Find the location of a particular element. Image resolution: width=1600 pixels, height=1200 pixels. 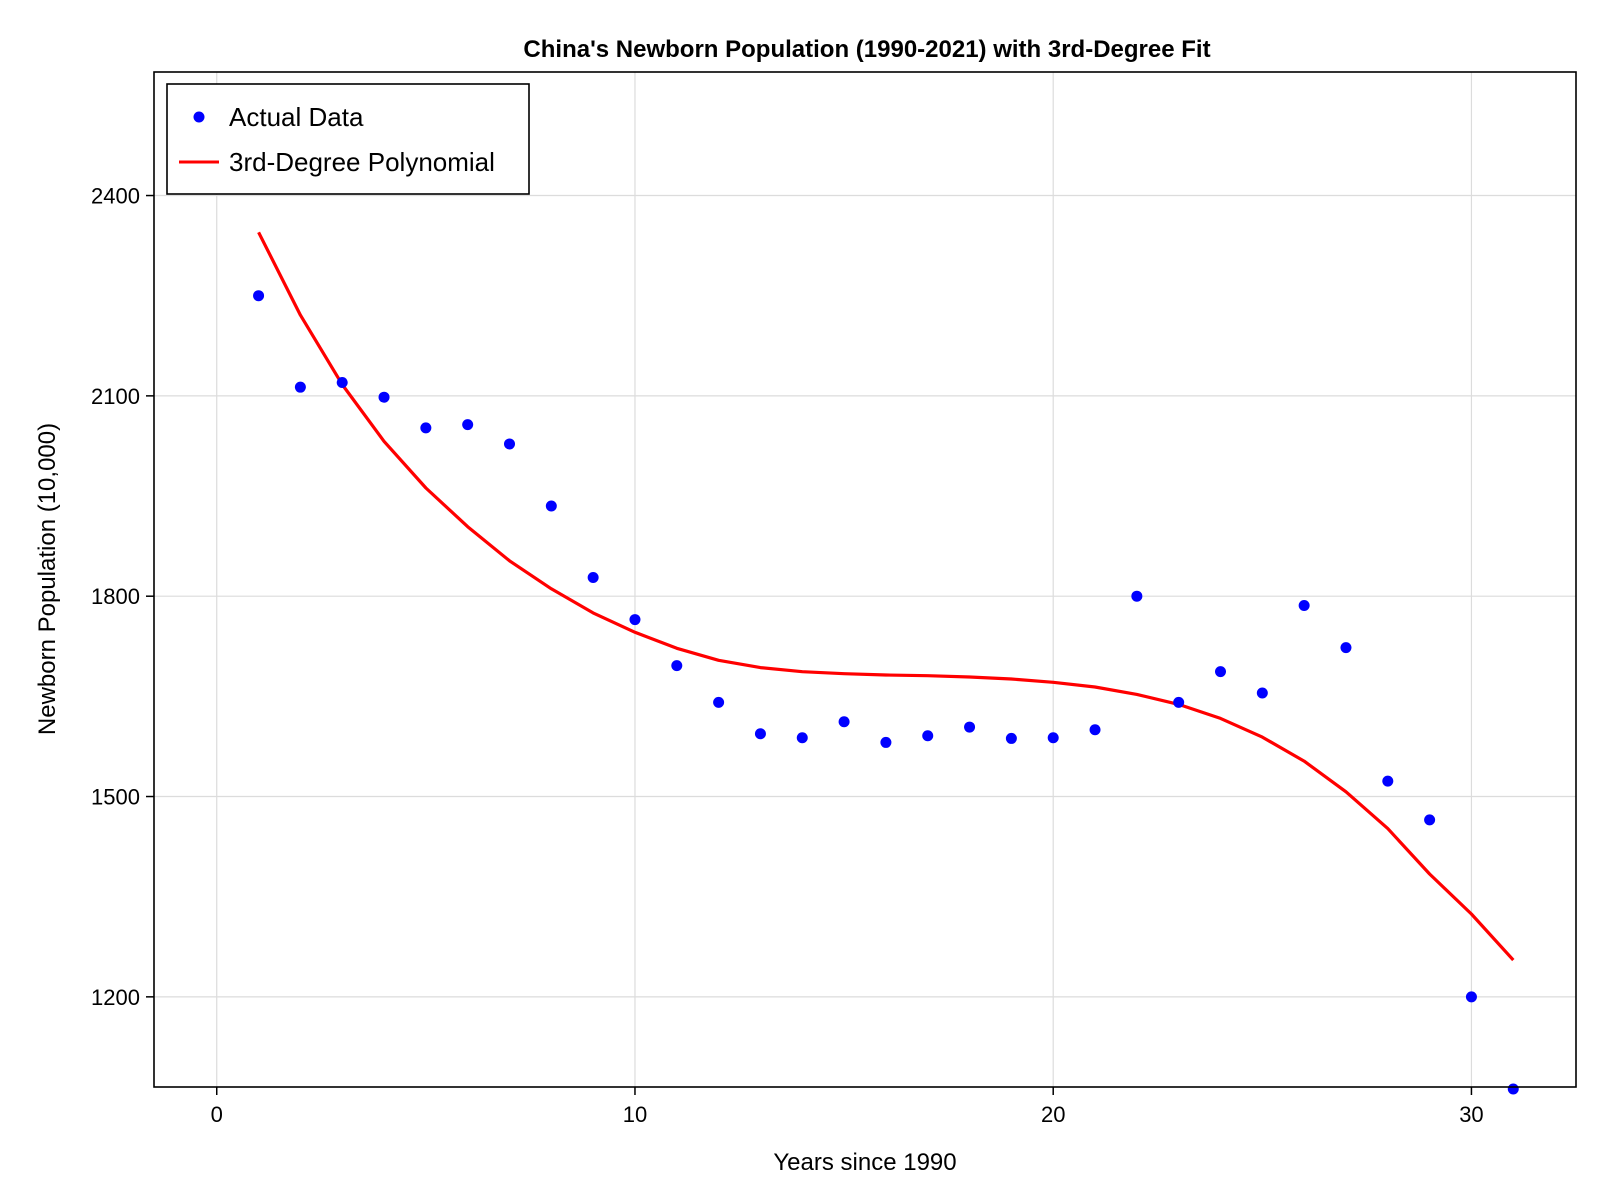

y-axis-ticks: 1200 1500 1800 2100 2400 is located at coordinates (122, 597).